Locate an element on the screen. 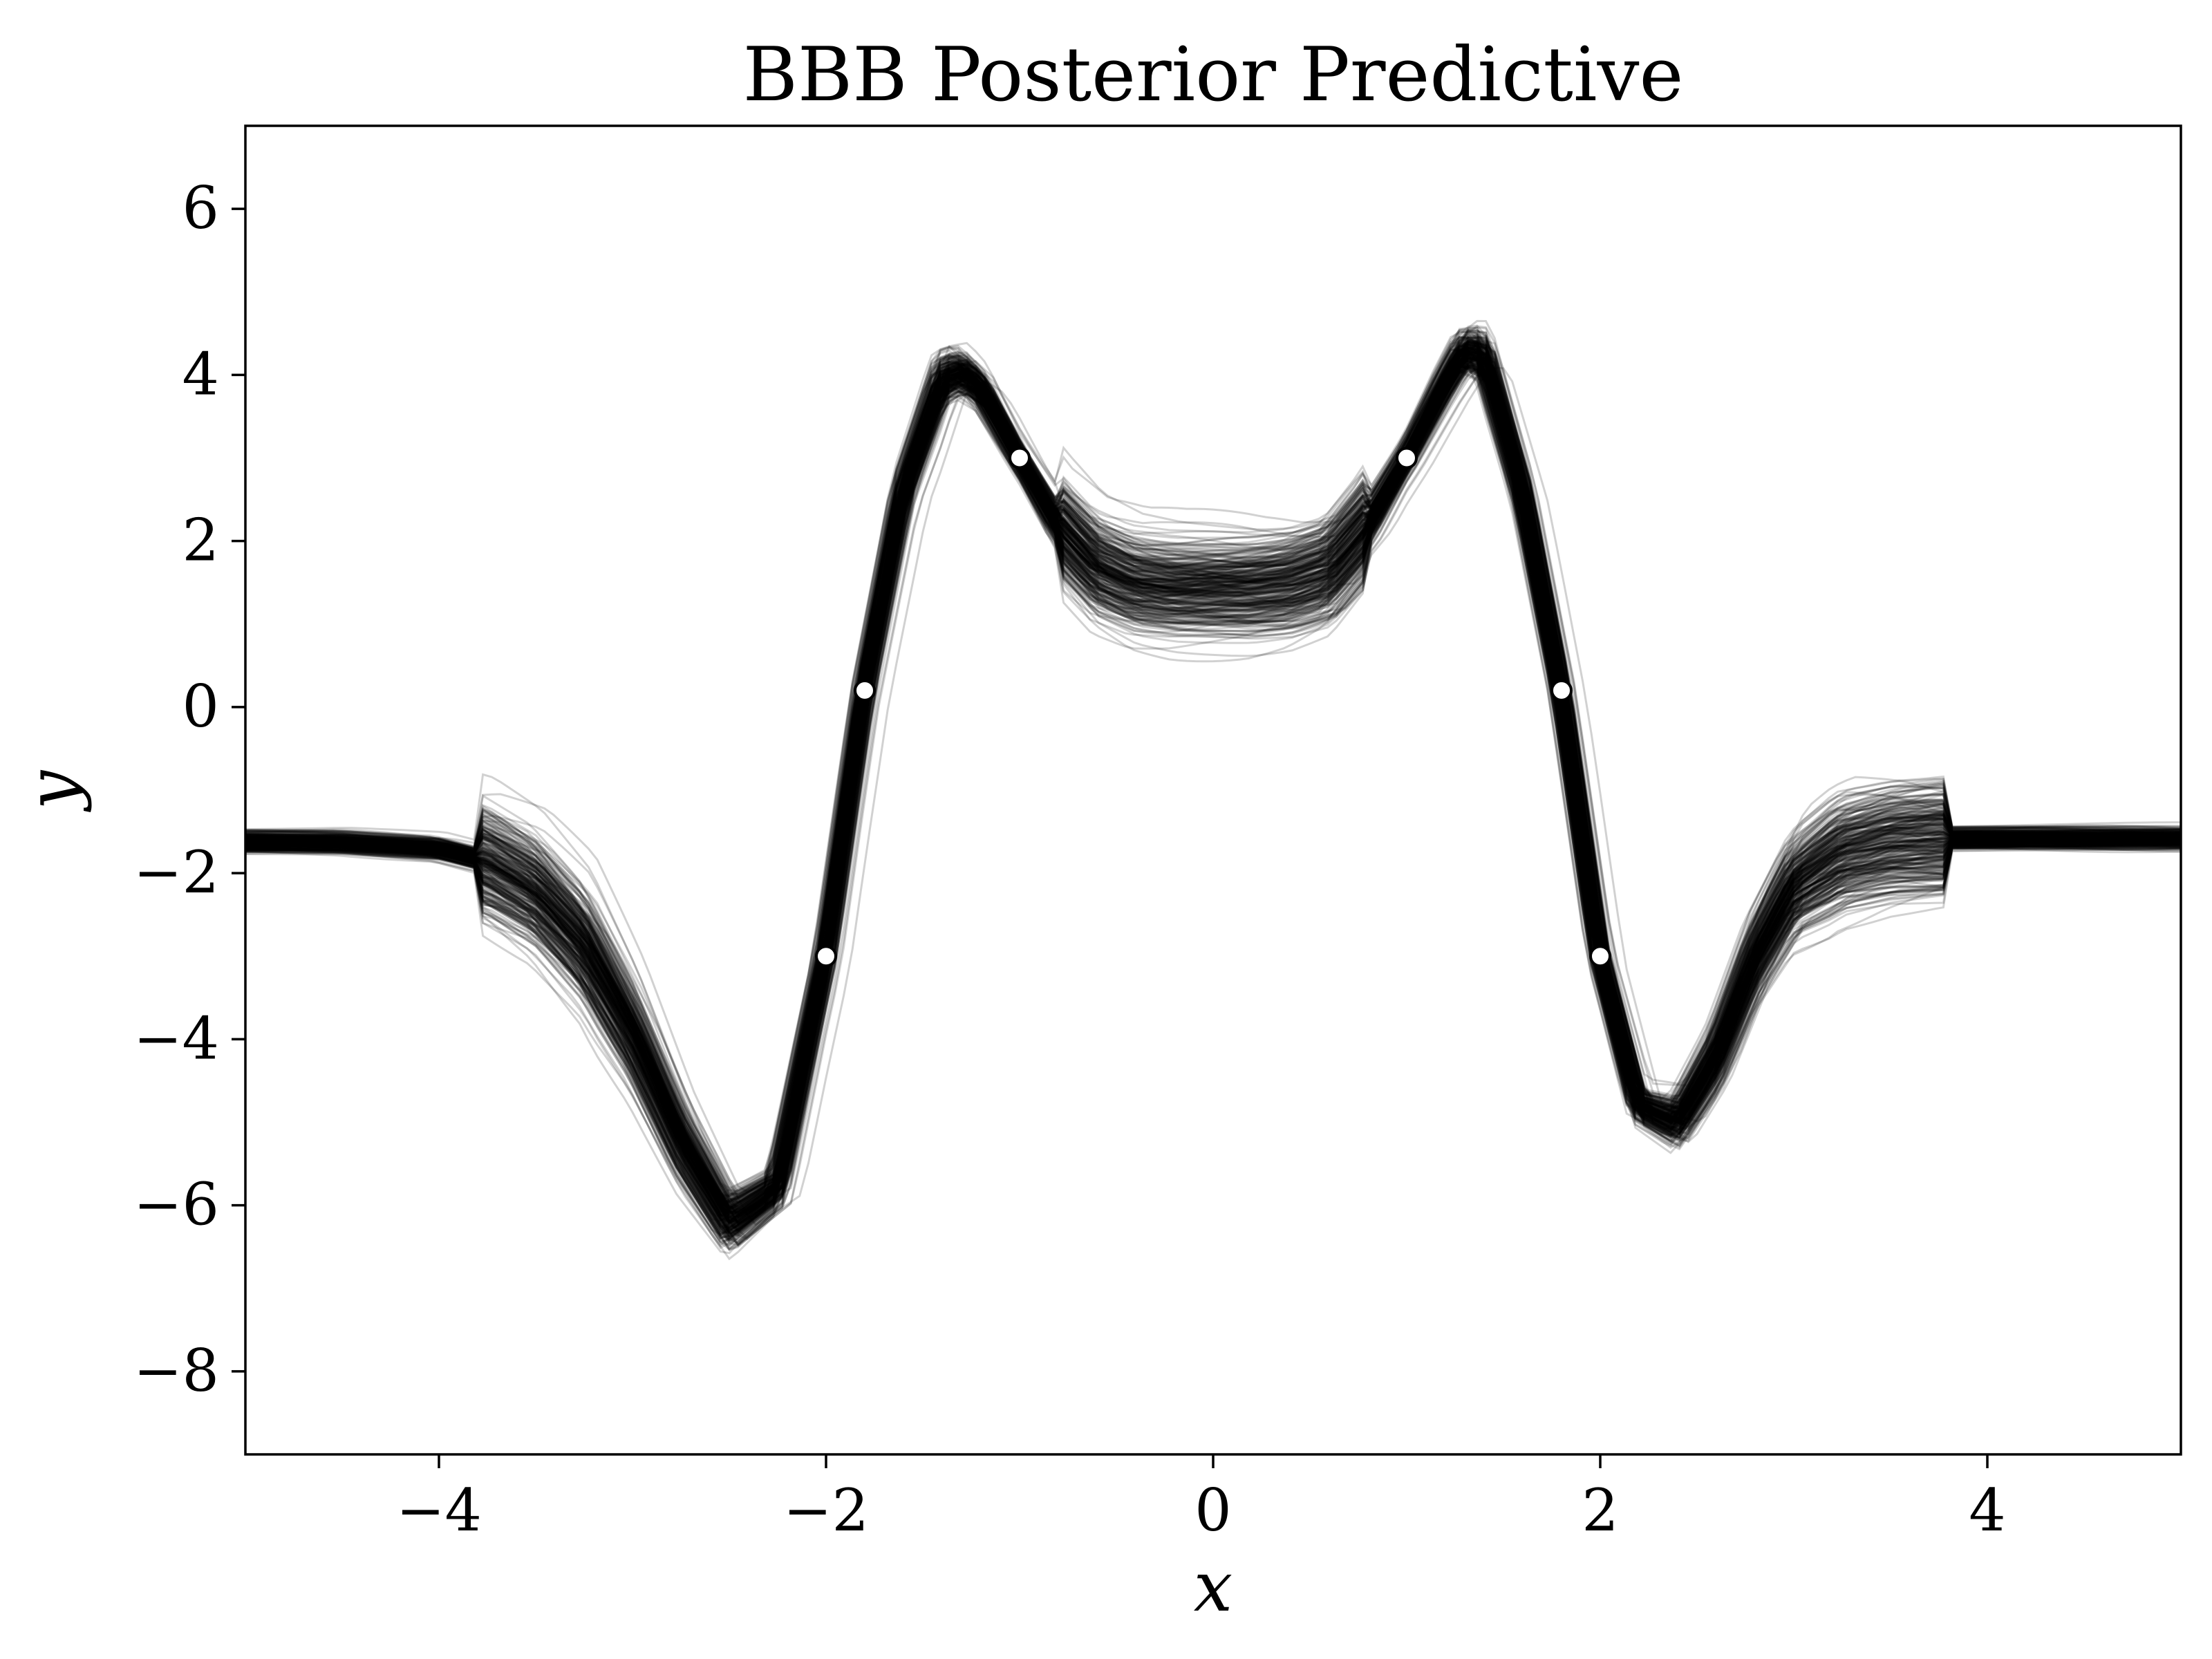 The height and width of the screenshot is (1659, 2212). x-tick-label: 4 is located at coordinates (1987, 1511).